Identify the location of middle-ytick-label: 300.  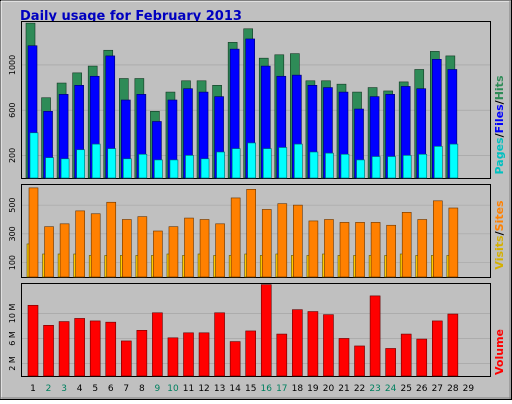
(12, 233).